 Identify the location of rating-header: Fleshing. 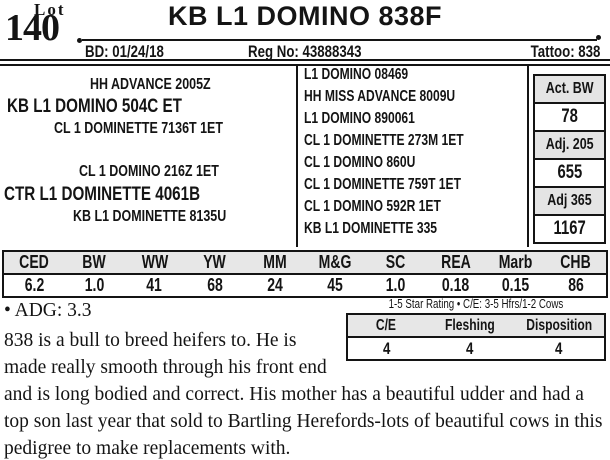
(469, 325).